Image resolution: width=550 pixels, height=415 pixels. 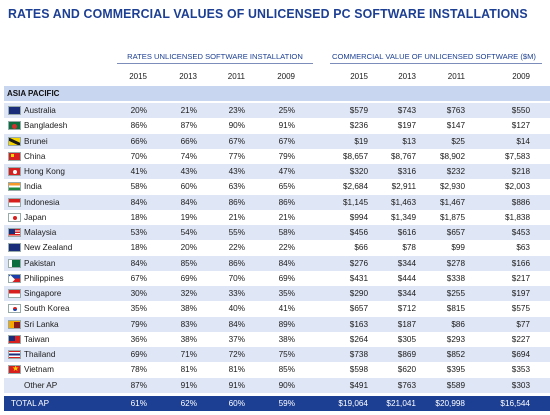 What do you see at coordinates (277, 217) in the screenshot?
I see `table-row: Japan 18% 19% 21% 21% $994 $1,349 $1,875 $1,838` at bounding box center [277, 217].